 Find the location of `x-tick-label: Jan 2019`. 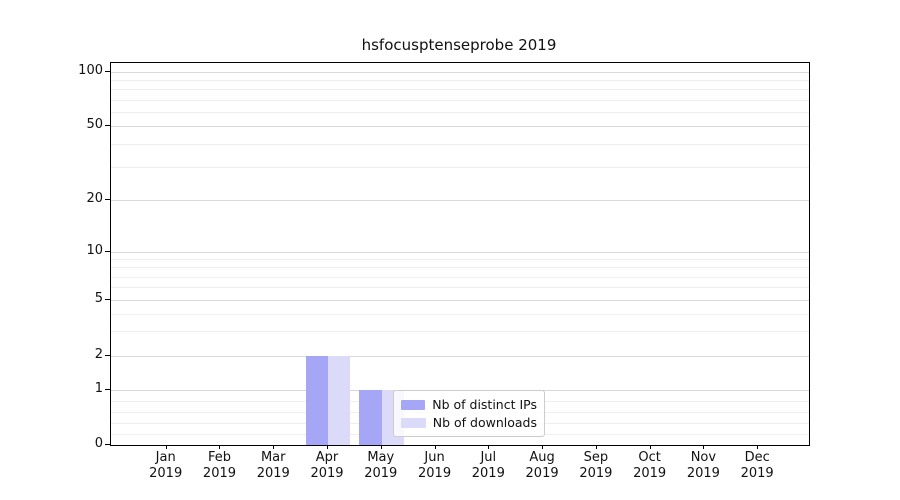

x-tick-label: Jan 2019 is located at coordinates (166, 465).